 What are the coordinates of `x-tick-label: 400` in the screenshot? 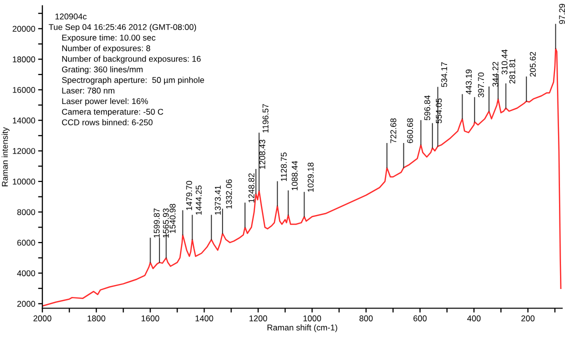 It's located at (474, 318).